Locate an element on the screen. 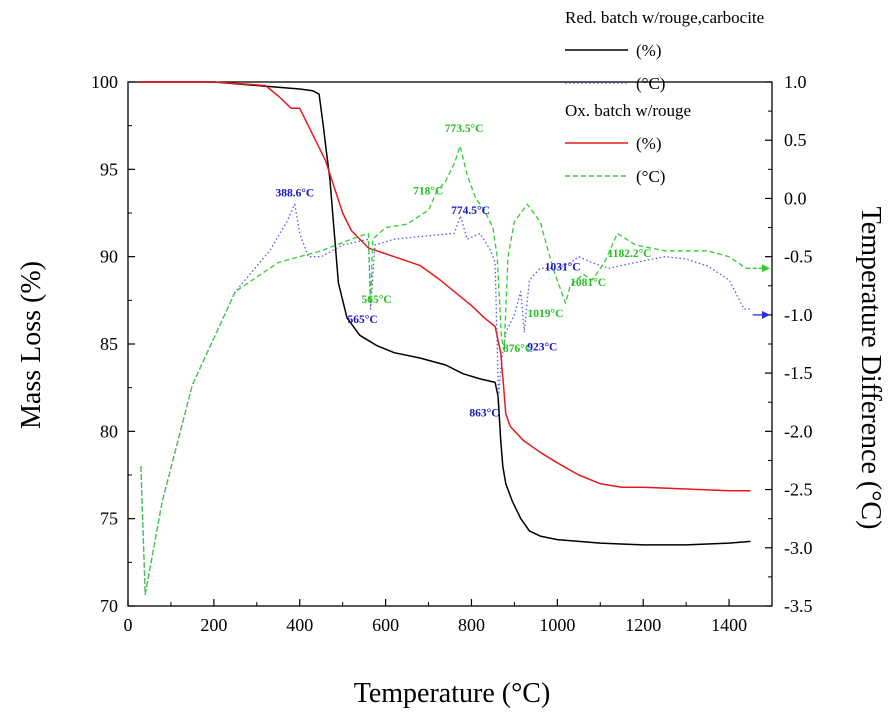 The width and height of the screenshot is (888, 712). y2-tick-label: -2.5 is located at coordinates (798, 490).